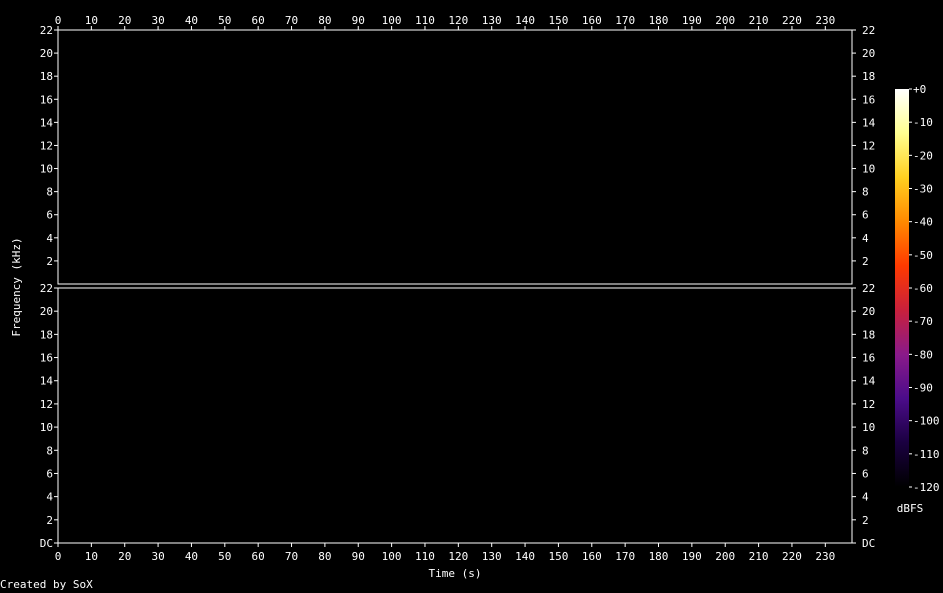  What do you see at coordinates (258, 556) in the screenshot?
I see `x-tick-label-bottom: 60` at bounding box center [258, 556].